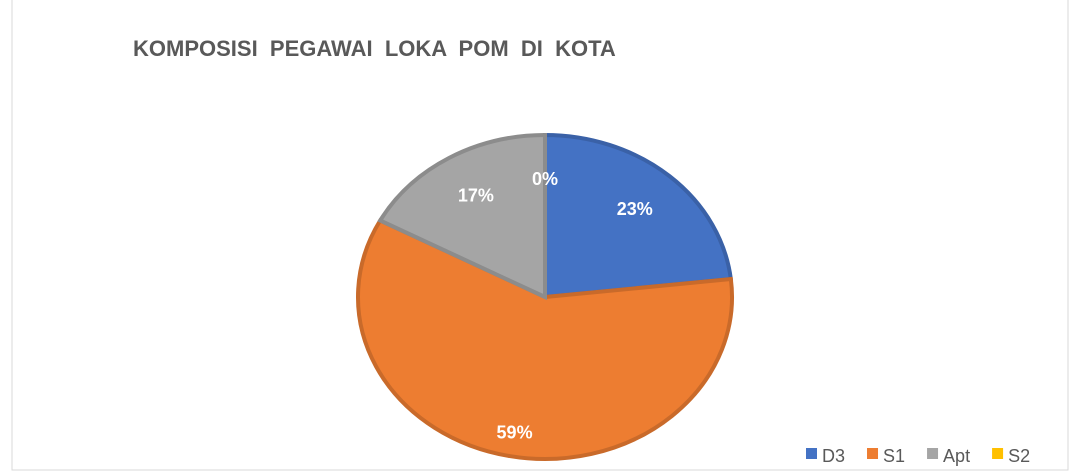 The width and height of the screenshot is (1074, 472). I want to click on legend-label: S2, so click(1019, 456).